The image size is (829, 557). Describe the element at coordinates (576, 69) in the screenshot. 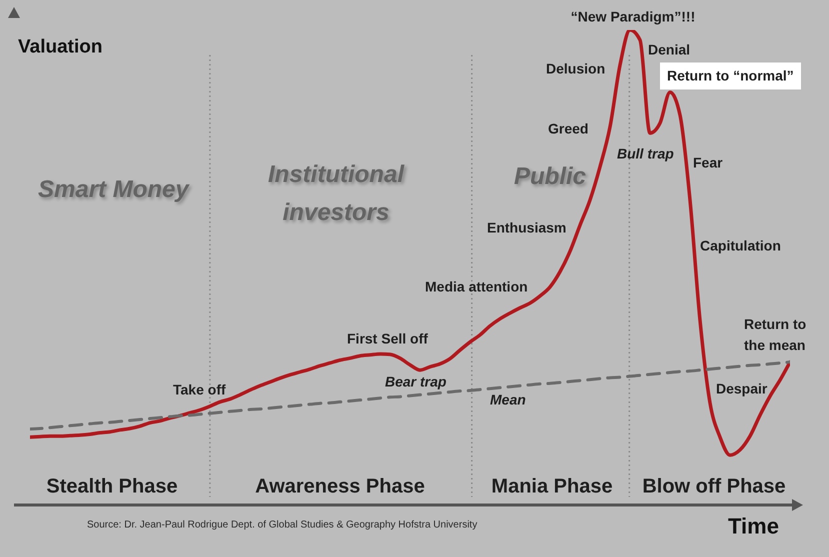

I see `annotation: Delusion` at that location.